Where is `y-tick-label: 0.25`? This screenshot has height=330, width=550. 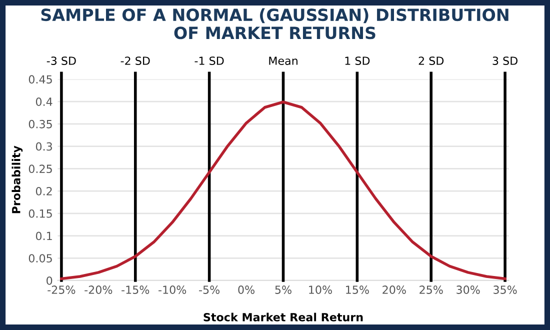 y-tick-label: 0.25 is located at coordinates (40, 169).